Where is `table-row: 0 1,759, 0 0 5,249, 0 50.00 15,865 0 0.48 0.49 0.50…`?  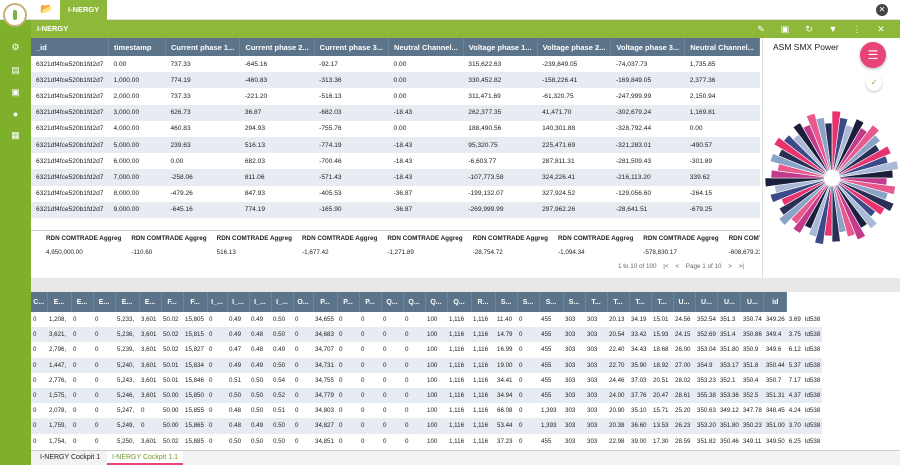
table-row: 0 1,759, 0 0 5,249, 0 50.00 15,865 0 0.48 0.49 0.50… is located at coordinates (427, 426).